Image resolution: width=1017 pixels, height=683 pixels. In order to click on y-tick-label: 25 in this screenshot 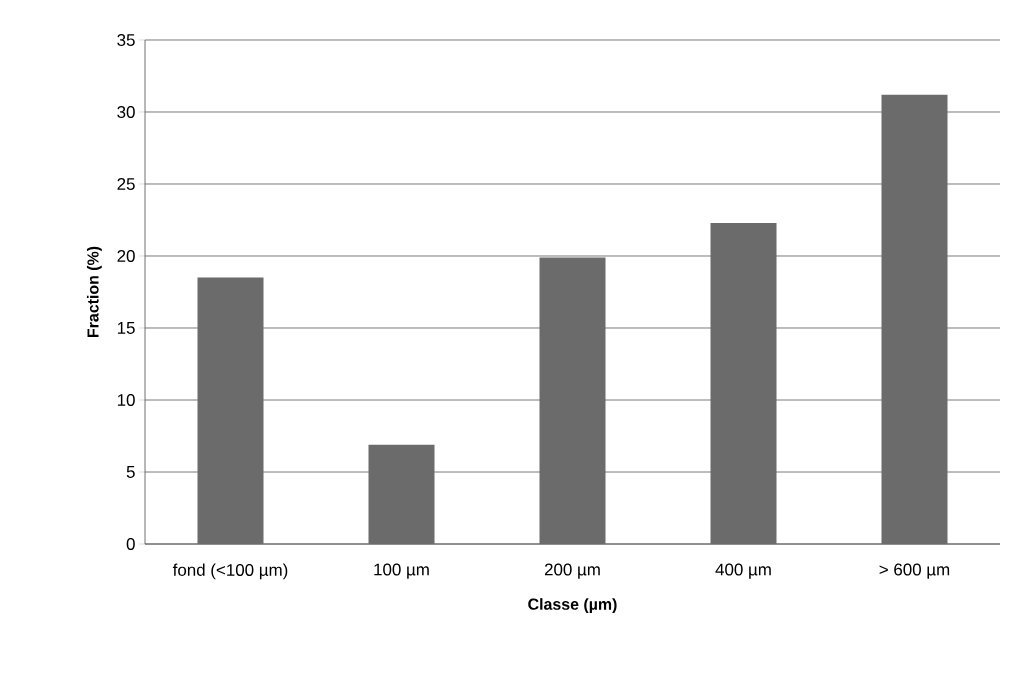, I will do `click(126, 184)`.